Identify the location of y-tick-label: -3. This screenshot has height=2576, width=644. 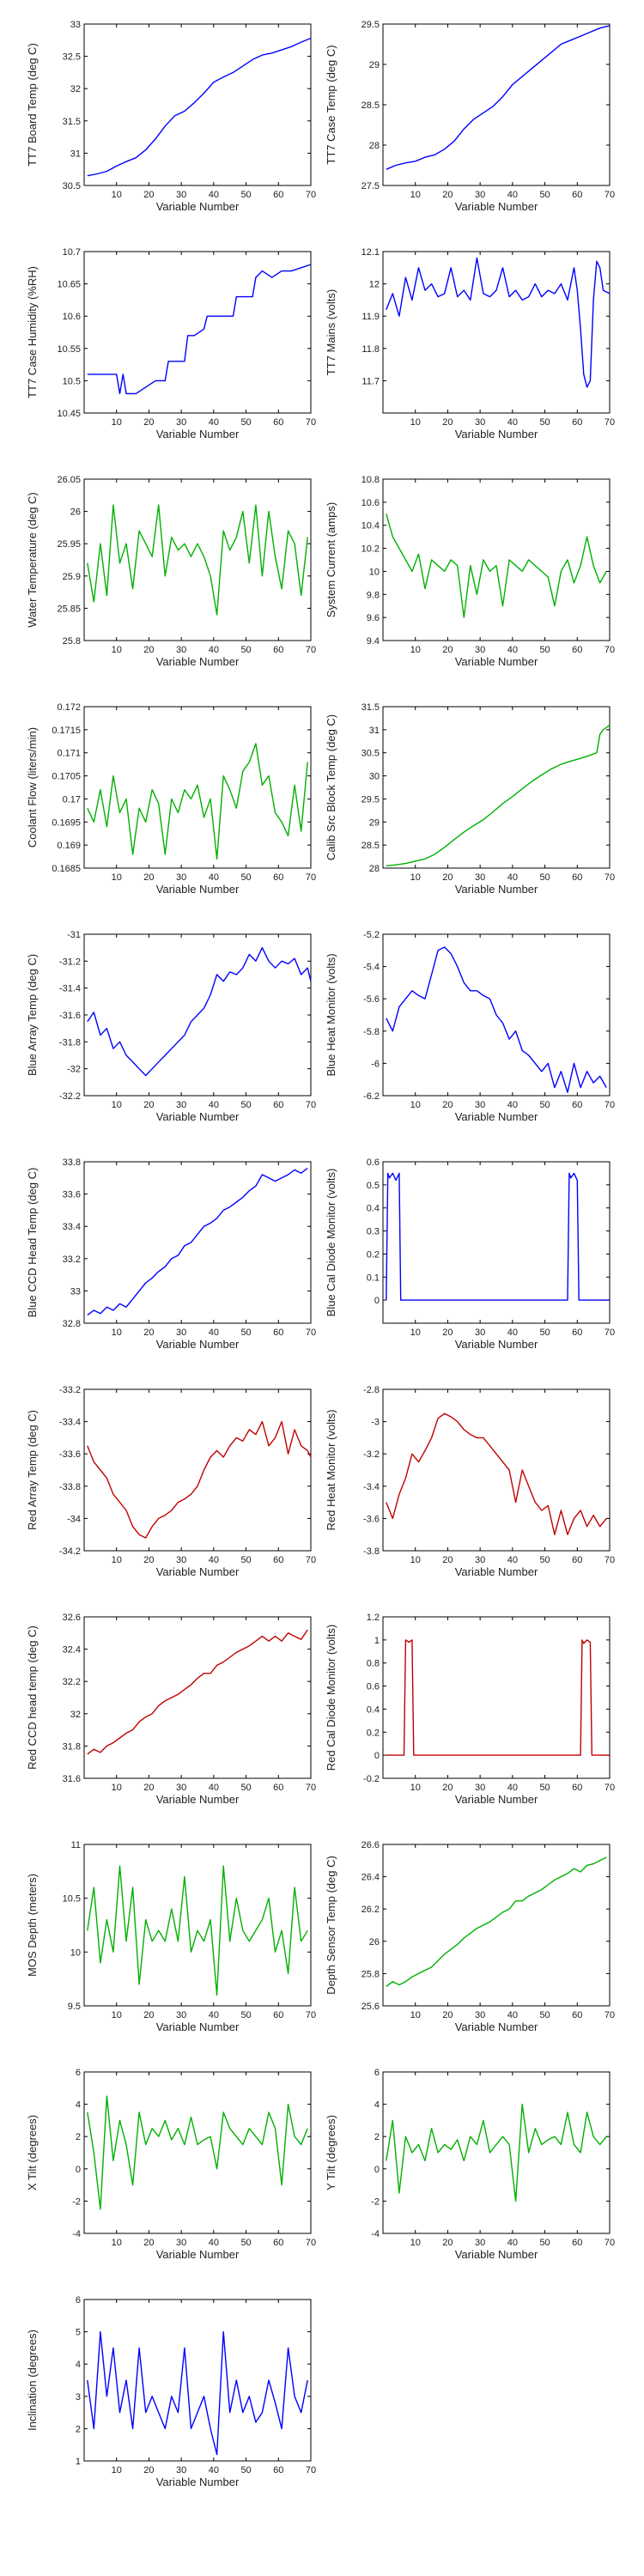
(376, 1423).